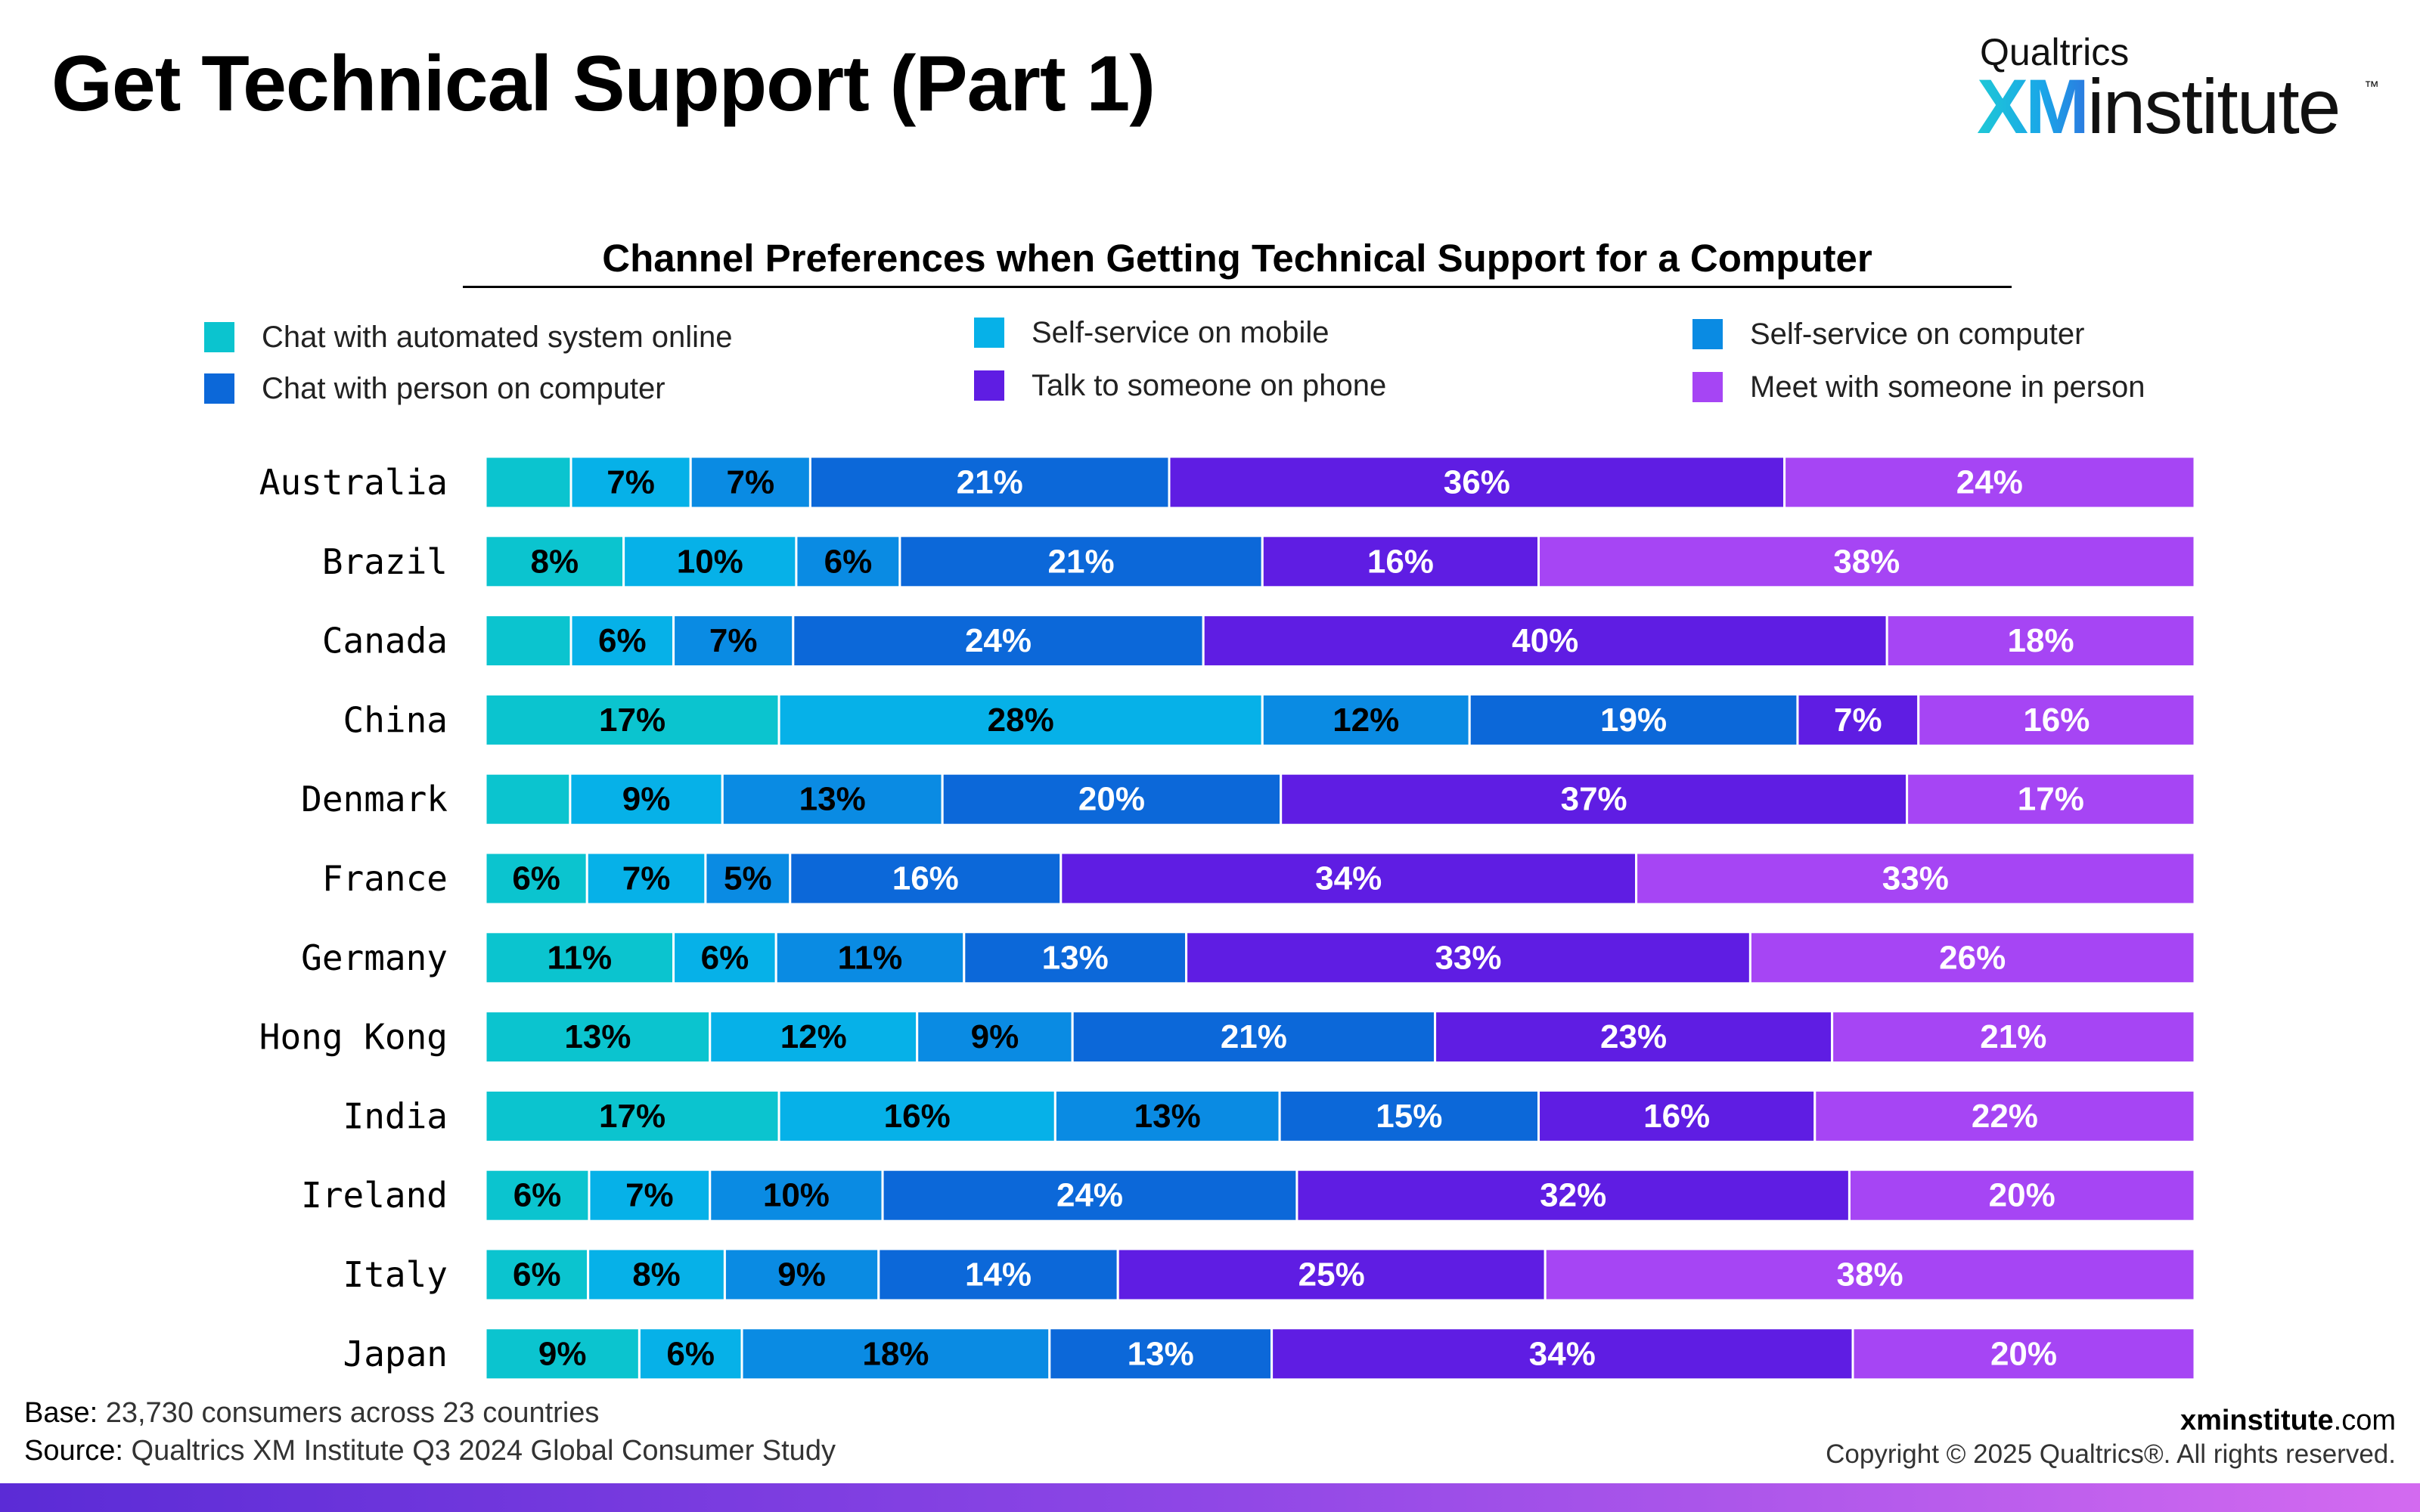 The width and height of the screenshot is (2420, 1512). I want to click on logo-trademark: ™, so click(2371, 87).